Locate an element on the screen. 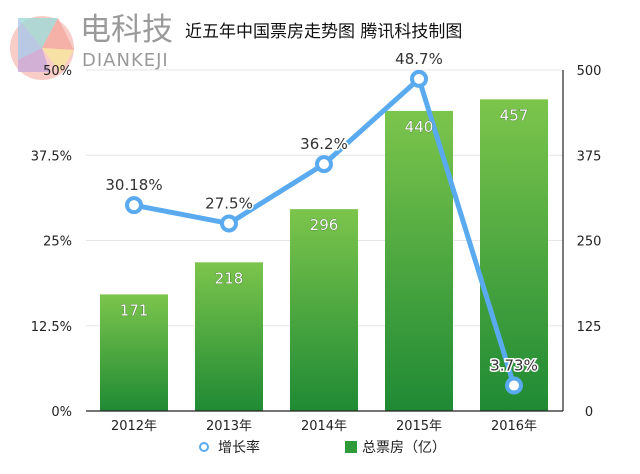 The image size is (640, 474). bar-2016年 is located at coordinates (514, 255).